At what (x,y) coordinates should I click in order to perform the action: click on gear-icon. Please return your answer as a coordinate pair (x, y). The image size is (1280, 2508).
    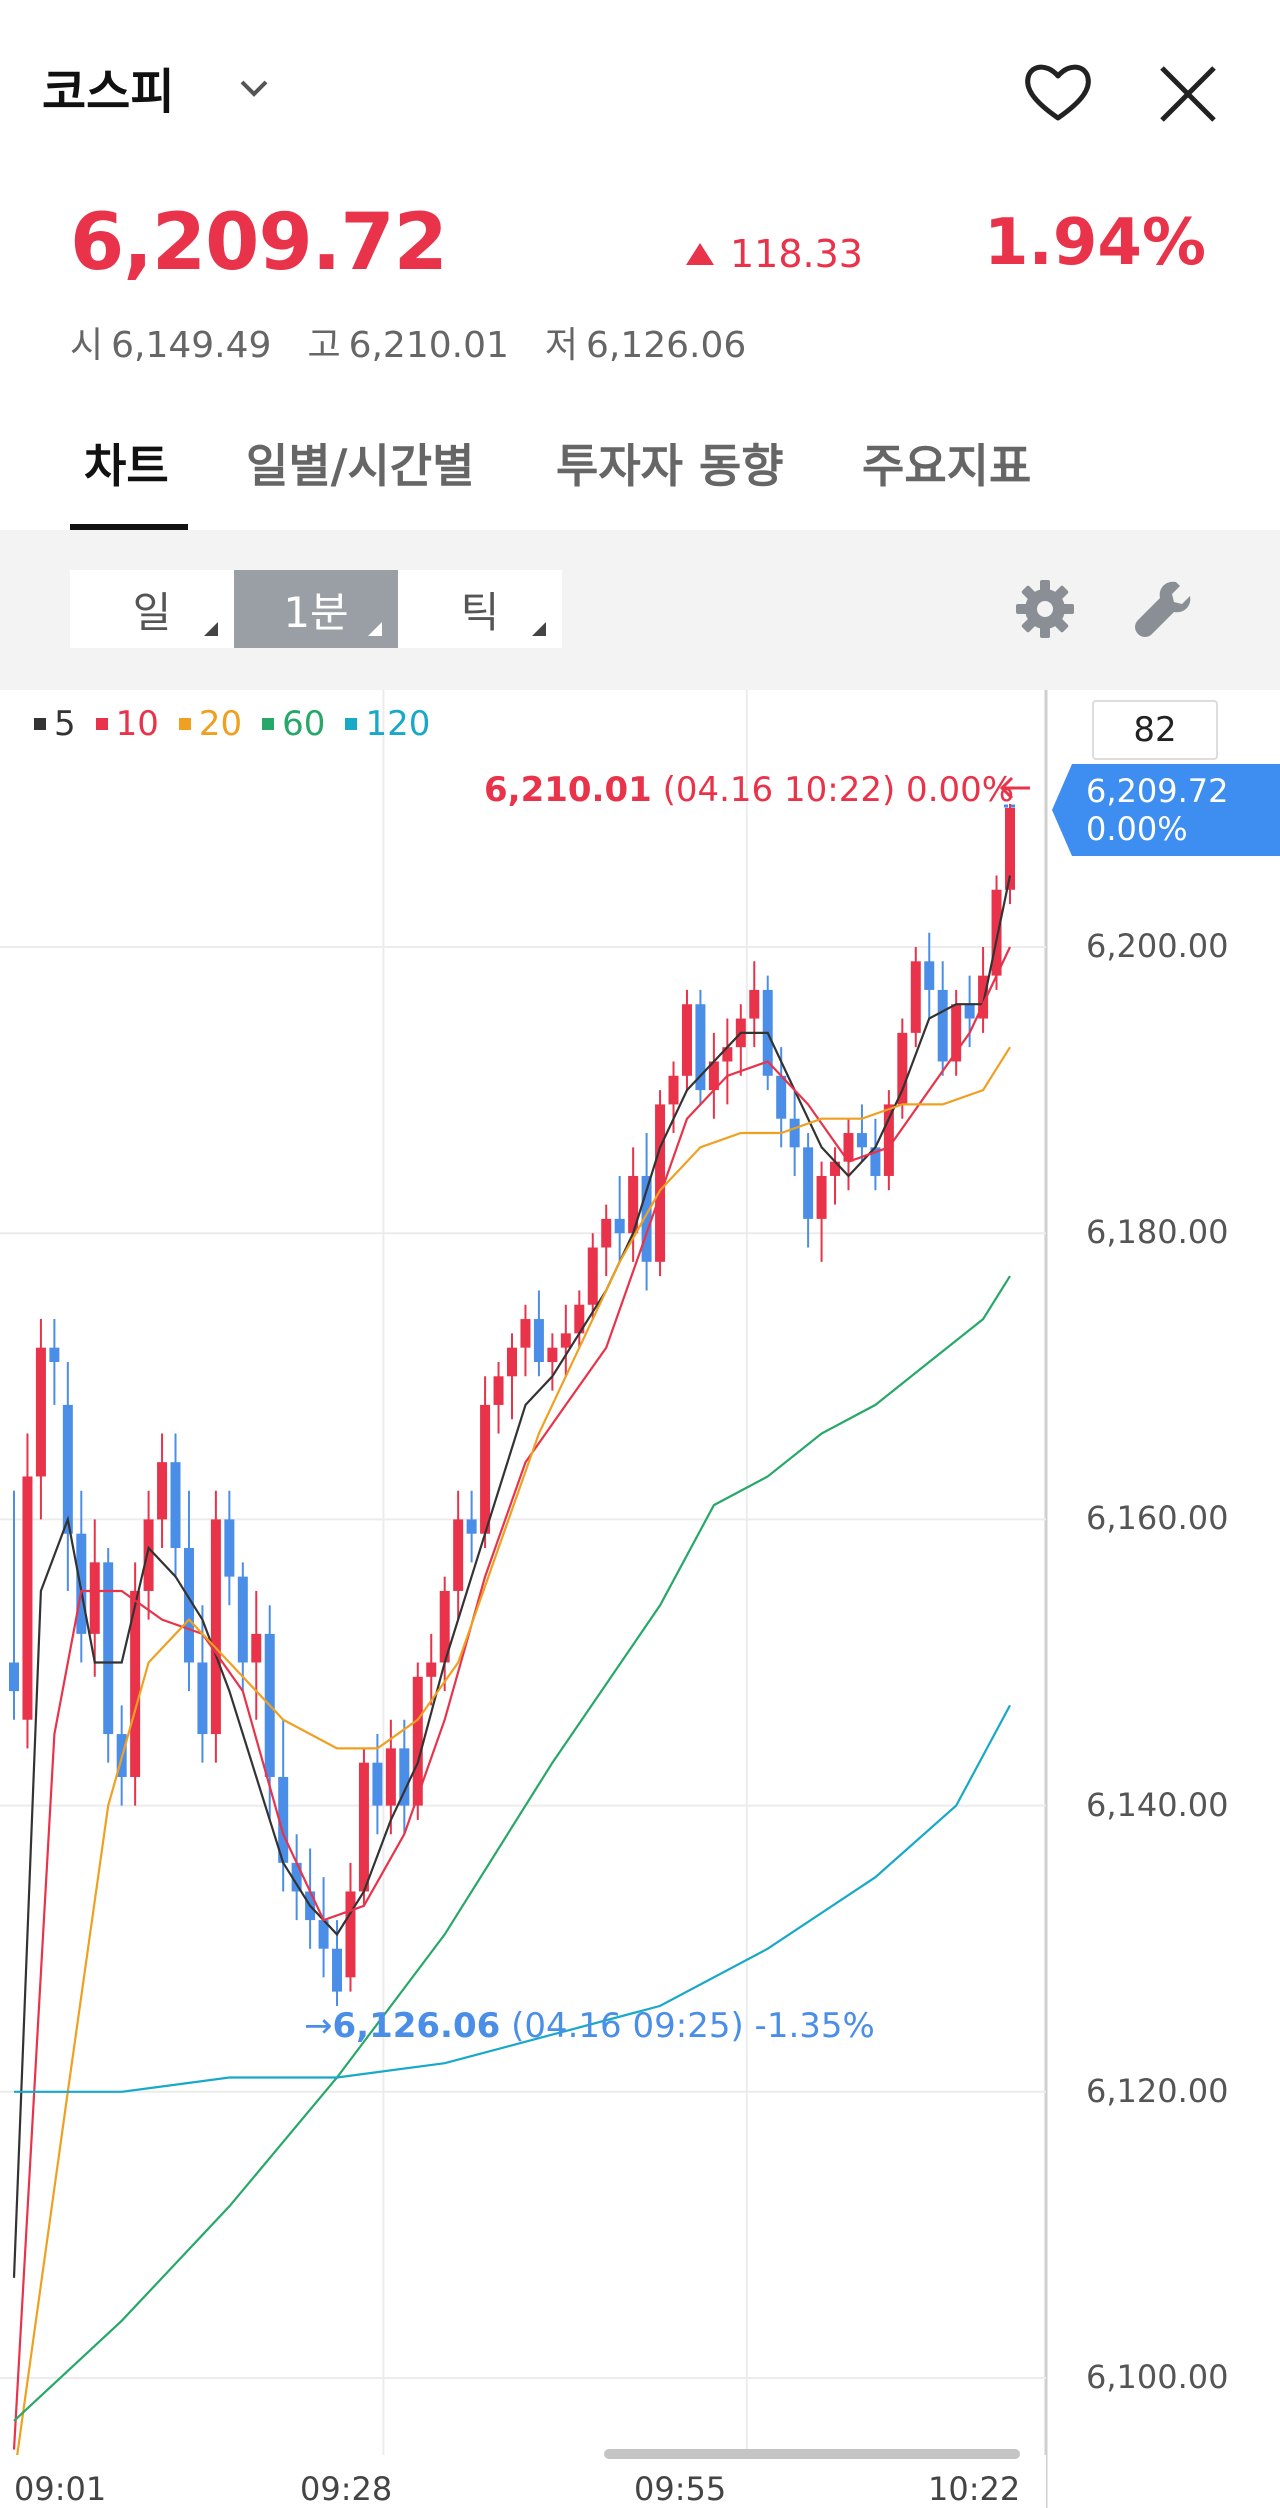
    Looking at the image, I should click on (1045, 609).